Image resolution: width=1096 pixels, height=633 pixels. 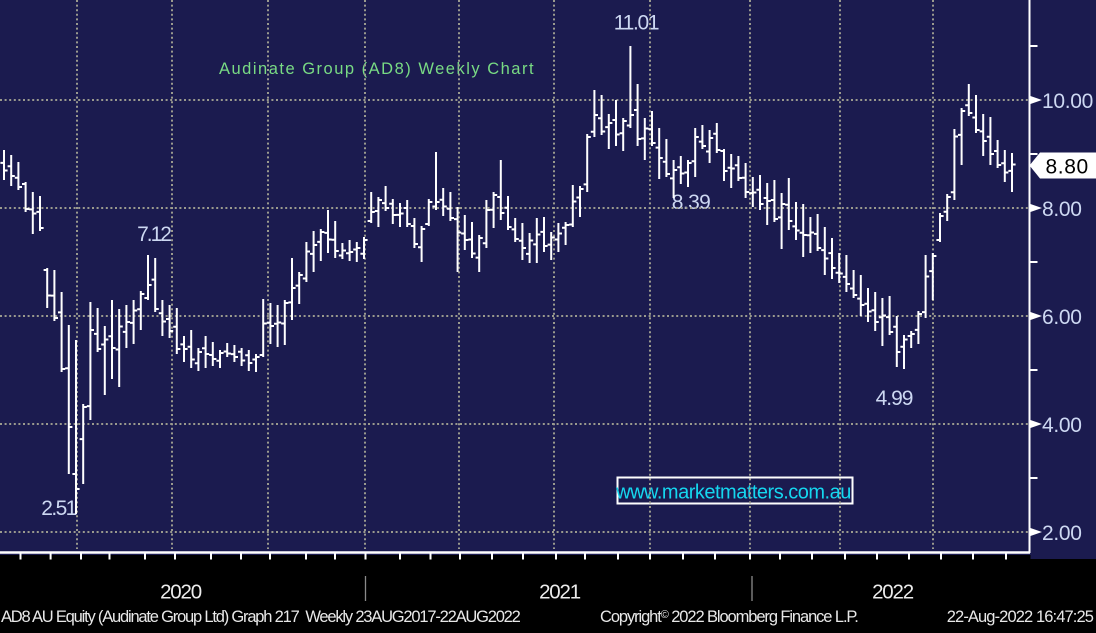 I want to click on svg-text: 2022, so click(x=893, y=592).